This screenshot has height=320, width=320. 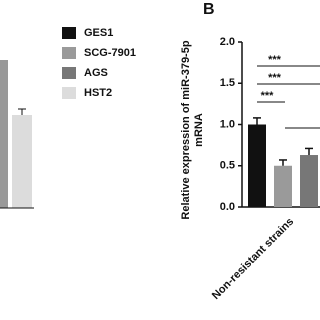 I want to click on y-axis-label: Relative expression of miR-379-5p, so click(x=186, y=129).